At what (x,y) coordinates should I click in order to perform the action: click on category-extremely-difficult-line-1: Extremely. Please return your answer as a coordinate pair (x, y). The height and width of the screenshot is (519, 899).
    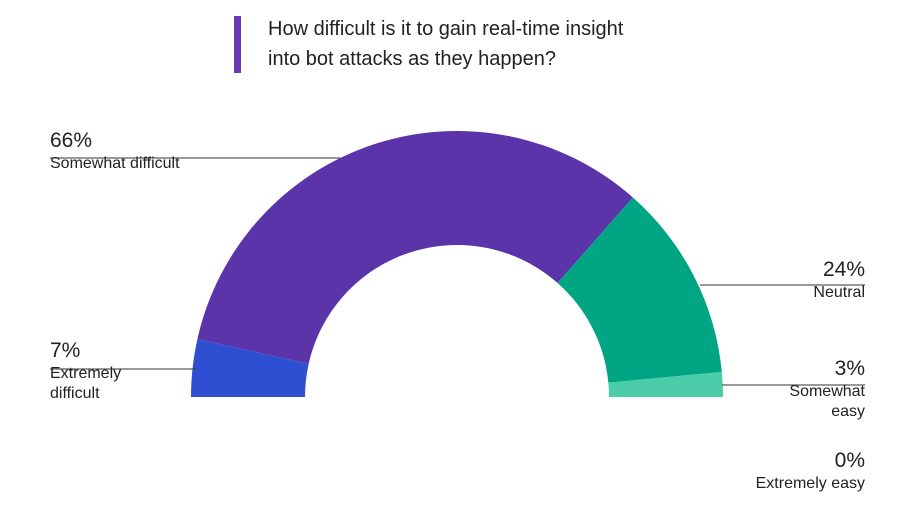
    Looking at the image, I should click on (86, 373).